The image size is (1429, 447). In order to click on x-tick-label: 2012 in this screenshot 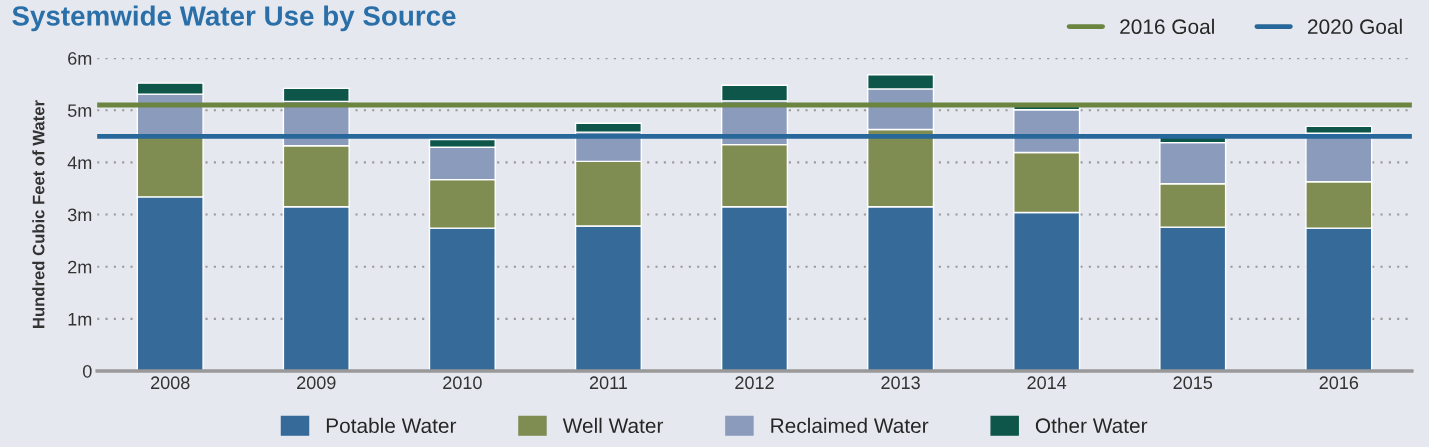, I will do `click(754, 383)`.